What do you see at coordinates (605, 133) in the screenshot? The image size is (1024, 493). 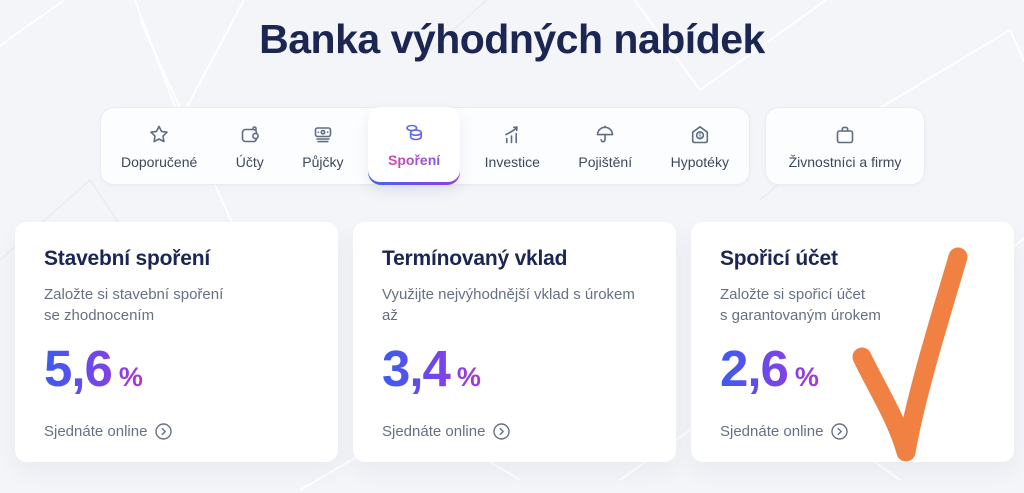 I see `umbrella-icon` at bounding box center [605, 133].